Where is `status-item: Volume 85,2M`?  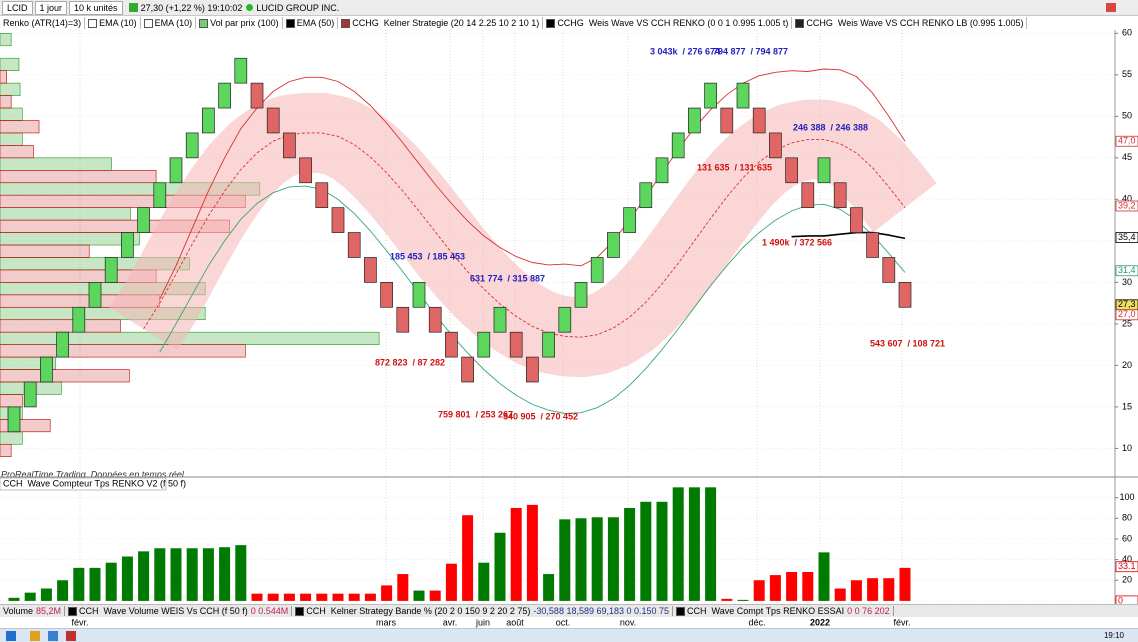 status-item: Volume 85,2M is located at coordinates (33, 611).